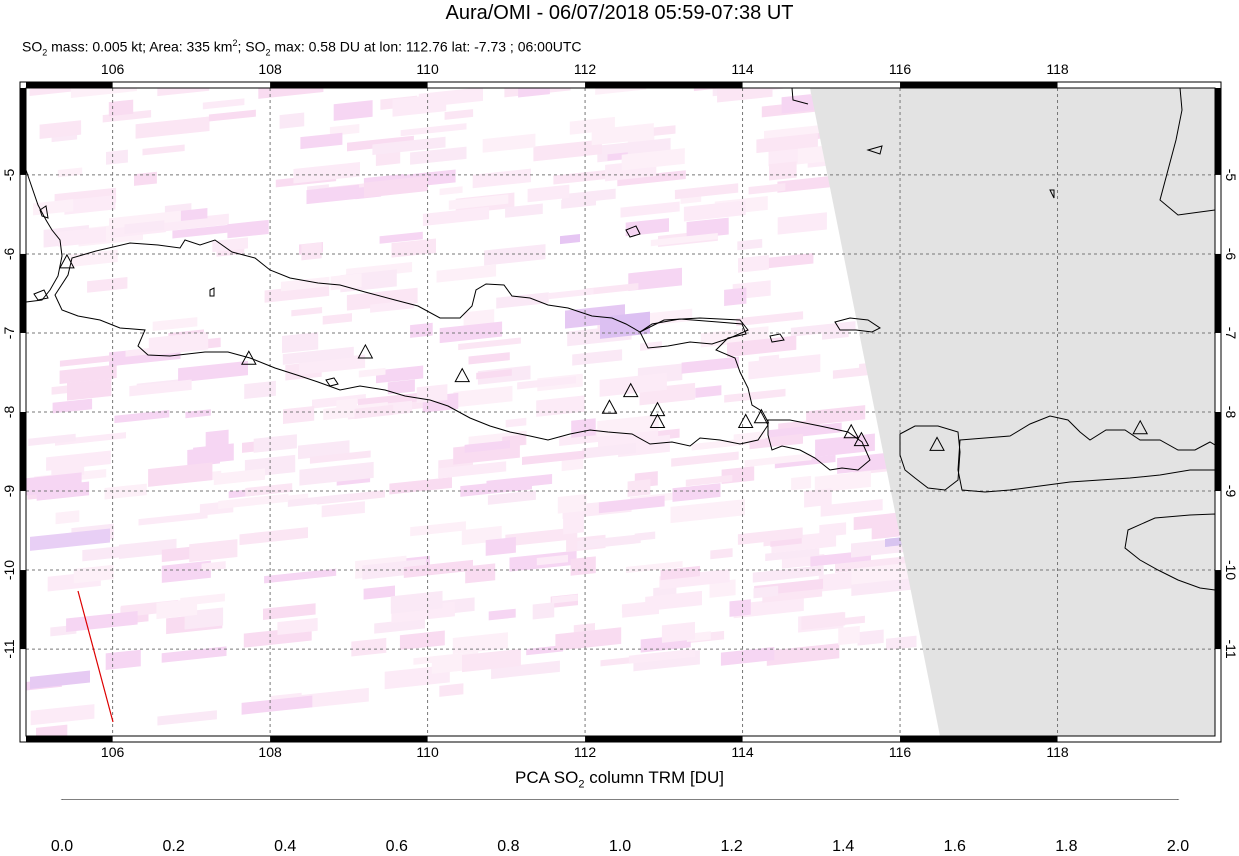  Describe the element at coordinates (9, 491) in the screenshot. I see `lat-label-left: -9` at that location.